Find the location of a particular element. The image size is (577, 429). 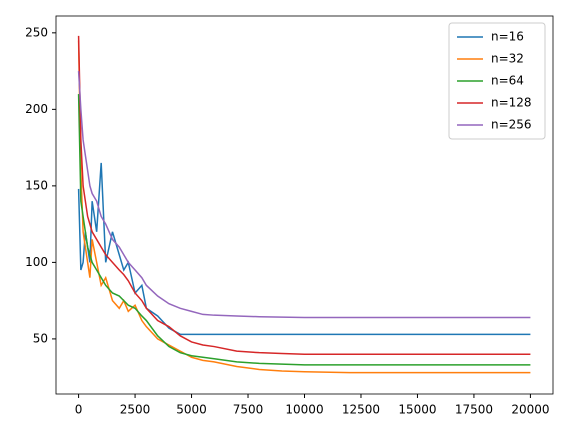

y-tick-label: 250 is located at coordinates (36, 32).